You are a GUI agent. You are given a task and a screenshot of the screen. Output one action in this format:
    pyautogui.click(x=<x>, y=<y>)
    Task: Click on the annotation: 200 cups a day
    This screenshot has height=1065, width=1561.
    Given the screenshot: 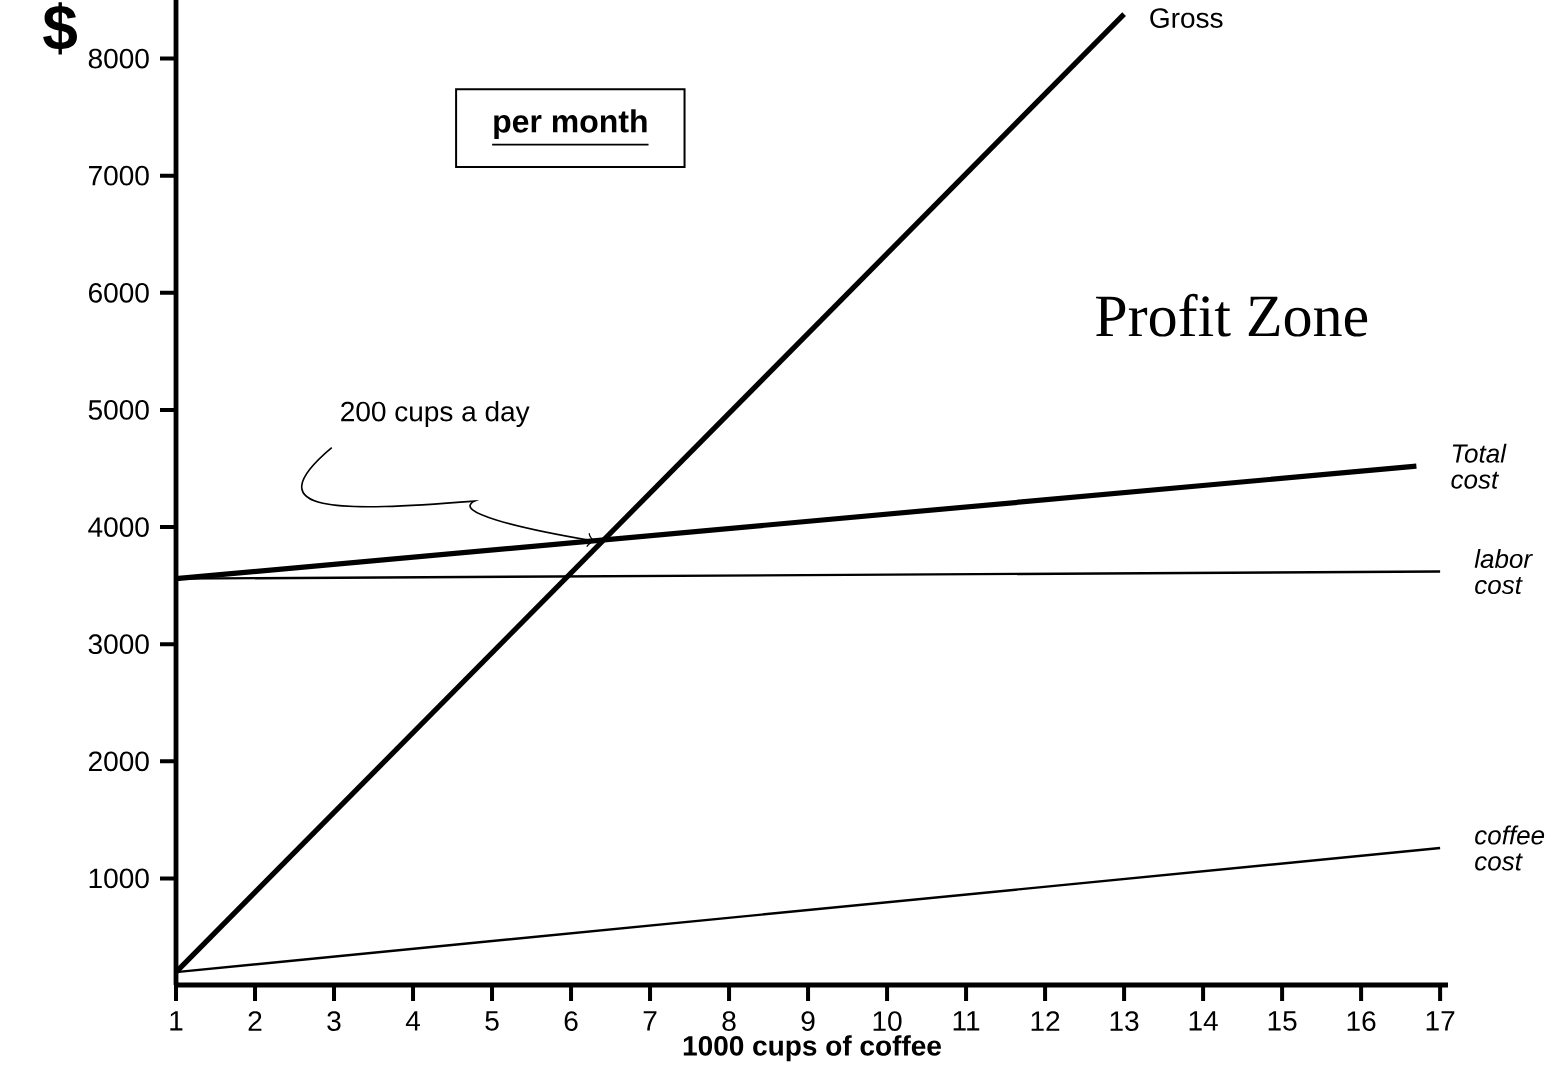 What is the action you would take?
    pyautogui.click(x=435, y=414)
    